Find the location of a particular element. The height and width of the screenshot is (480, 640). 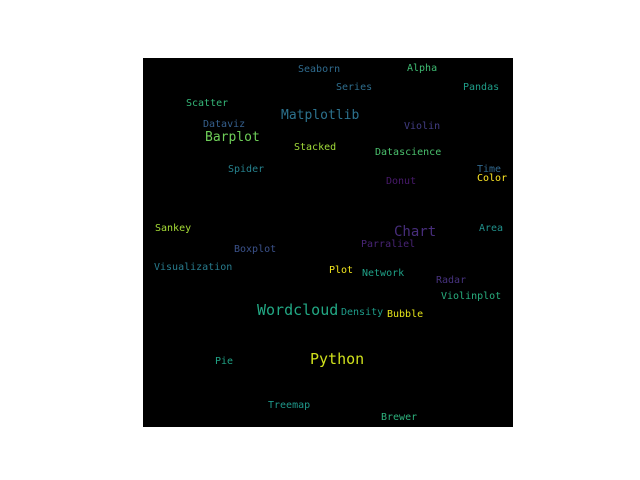

word-barplot: Barplot is located at coordinates (232, 137).